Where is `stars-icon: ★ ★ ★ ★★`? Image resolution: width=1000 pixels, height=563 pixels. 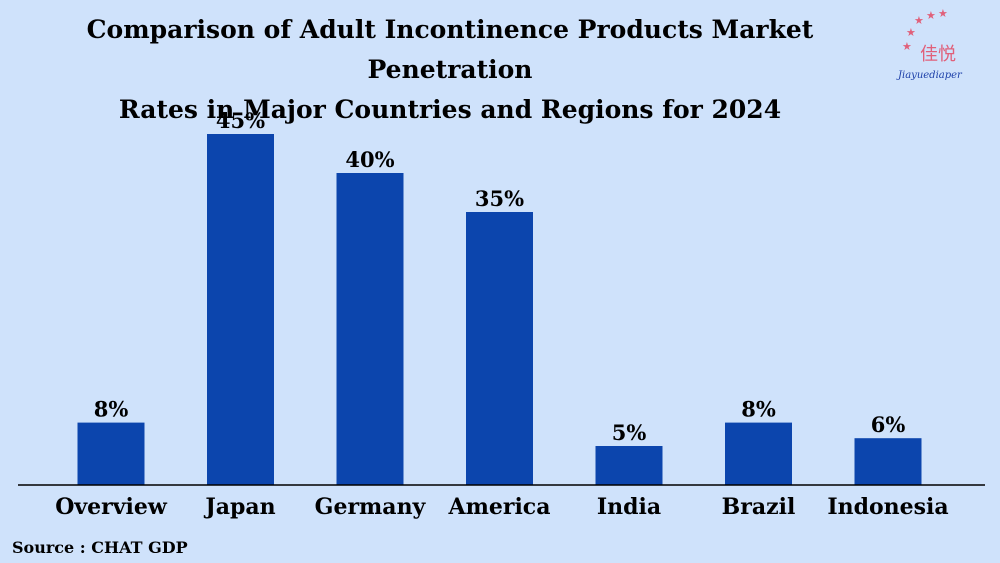 stars-icon: ★ ★ ★ ★★ is located at coordinates (925, 30).